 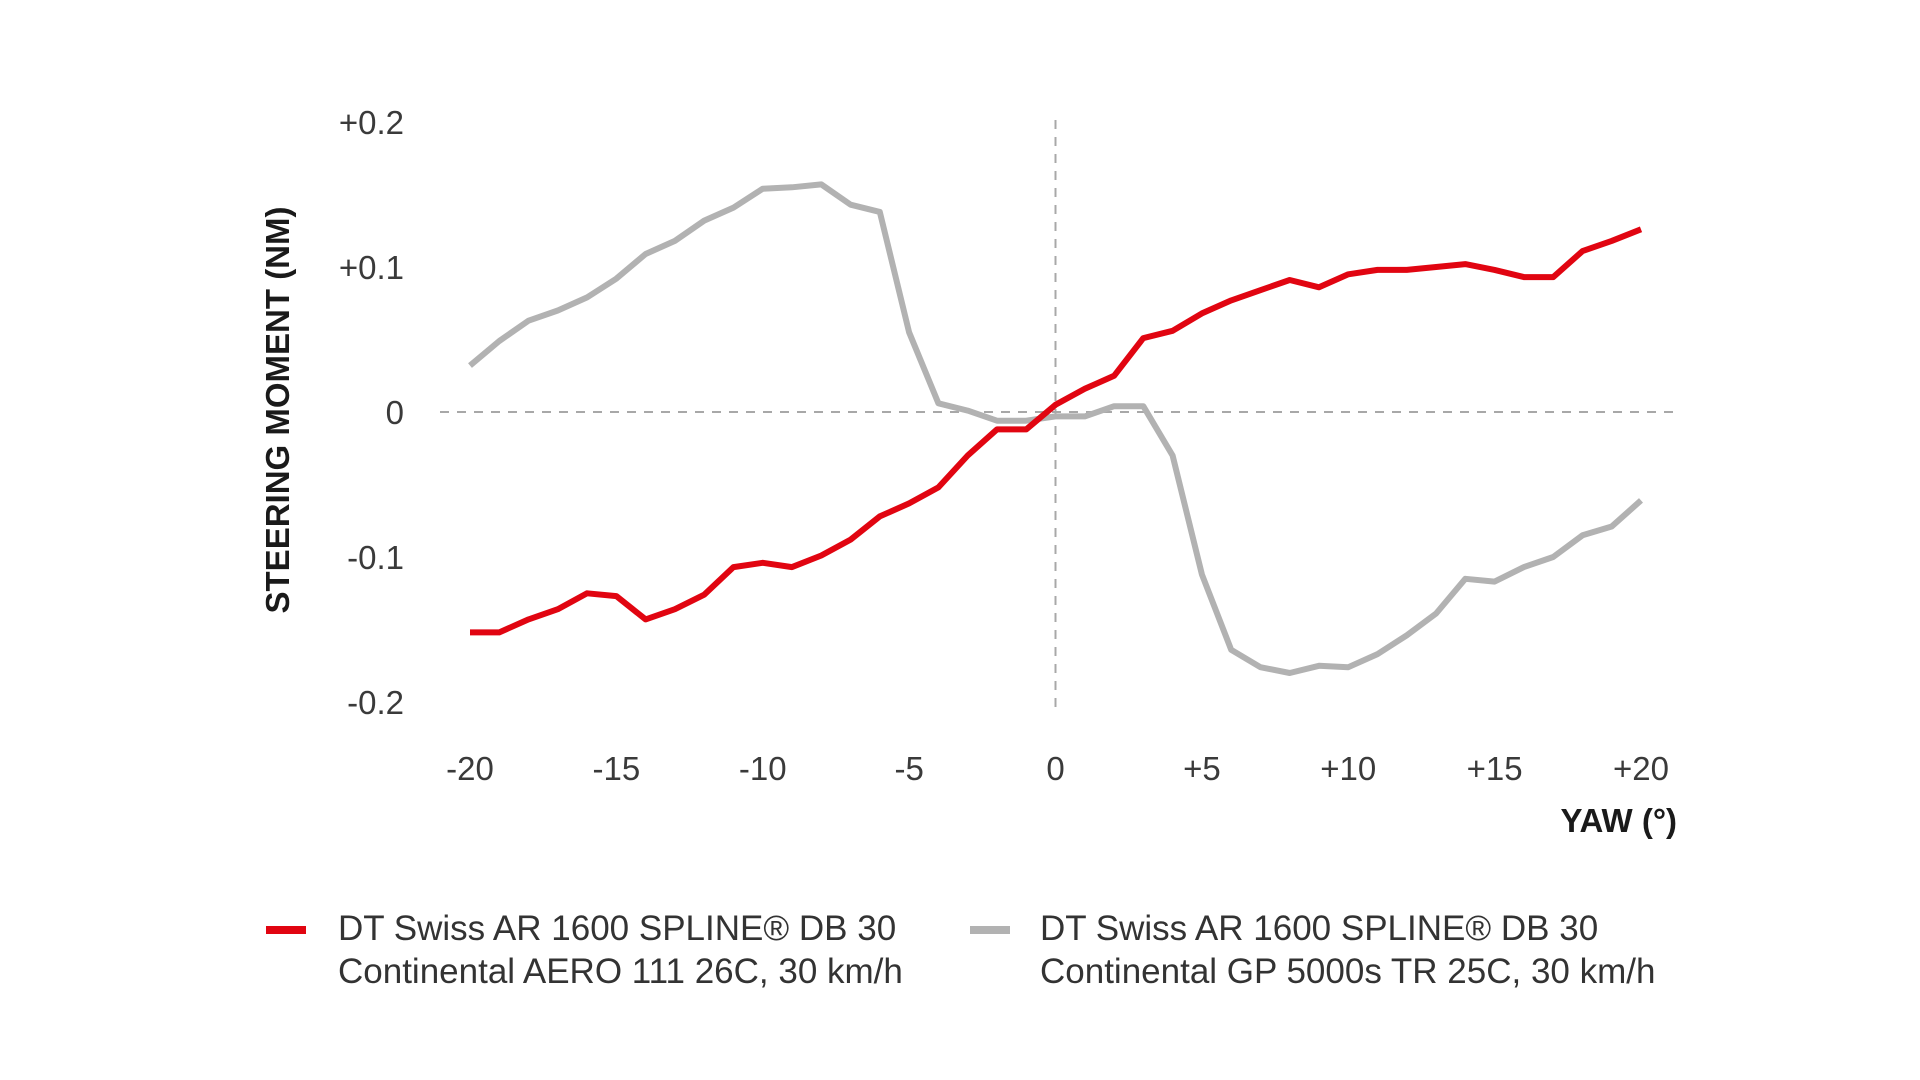 What do you see at coordinates (1202, 768) in the screenshot?
I see `x-tick-label: +5` at bounding box center [1202, 768].